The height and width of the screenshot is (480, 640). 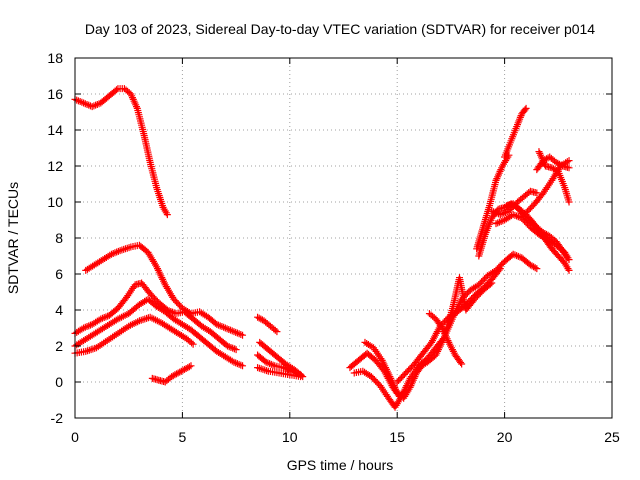 I want to click on y-tick-label: 4, so click(x=59, y=310).